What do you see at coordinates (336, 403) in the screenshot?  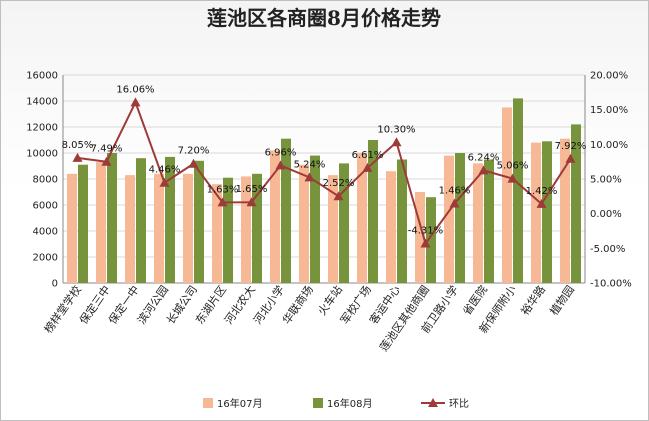 I see `legend: 16年07月 16年08月 环比` at bounding box center [336, 403].